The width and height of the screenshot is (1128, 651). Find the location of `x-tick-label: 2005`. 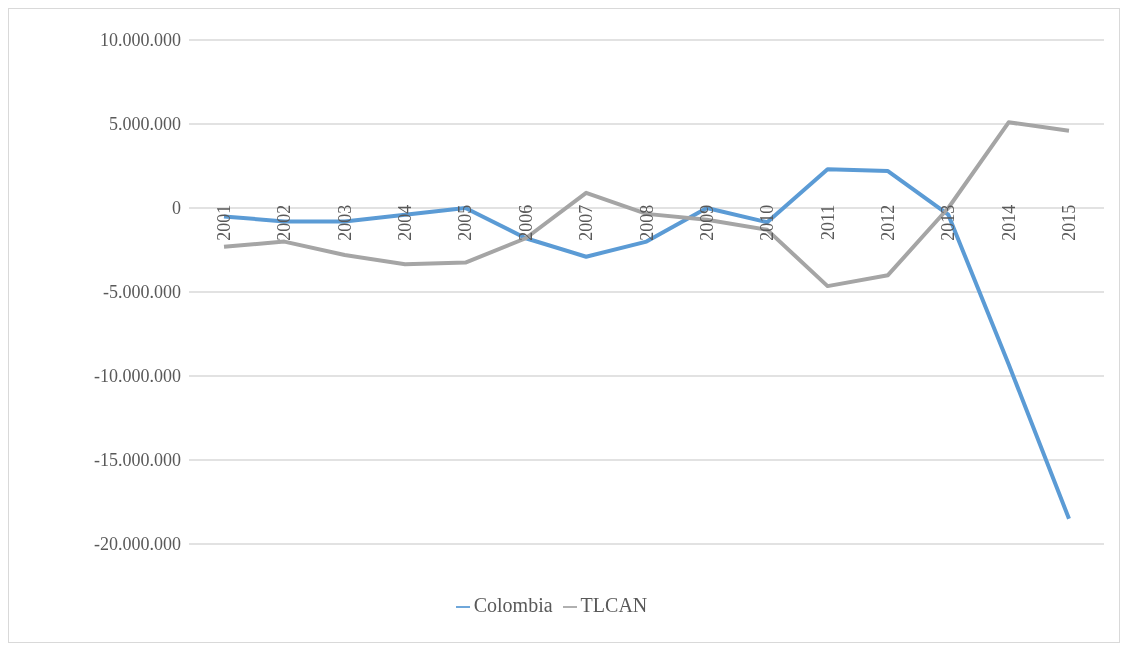

x-tick-label: 2005 is located at coordinates (465, 222).